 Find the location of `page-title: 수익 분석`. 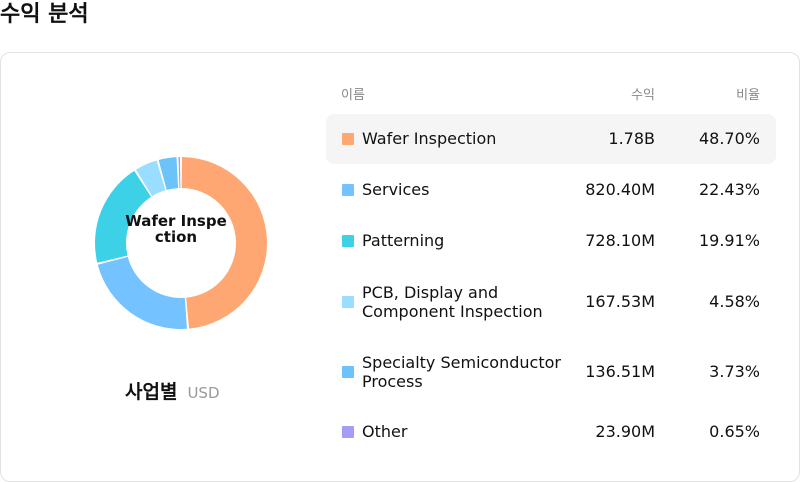

page-title: 수익 분석 is located at coordinates (44, 14).